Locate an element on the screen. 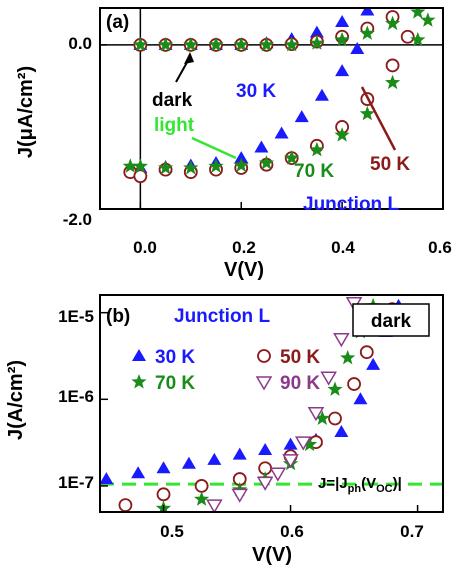 The height and width of the screenshot is (569, 461). panel-a-dark-arrowhead is located at coordinates (189, 58).